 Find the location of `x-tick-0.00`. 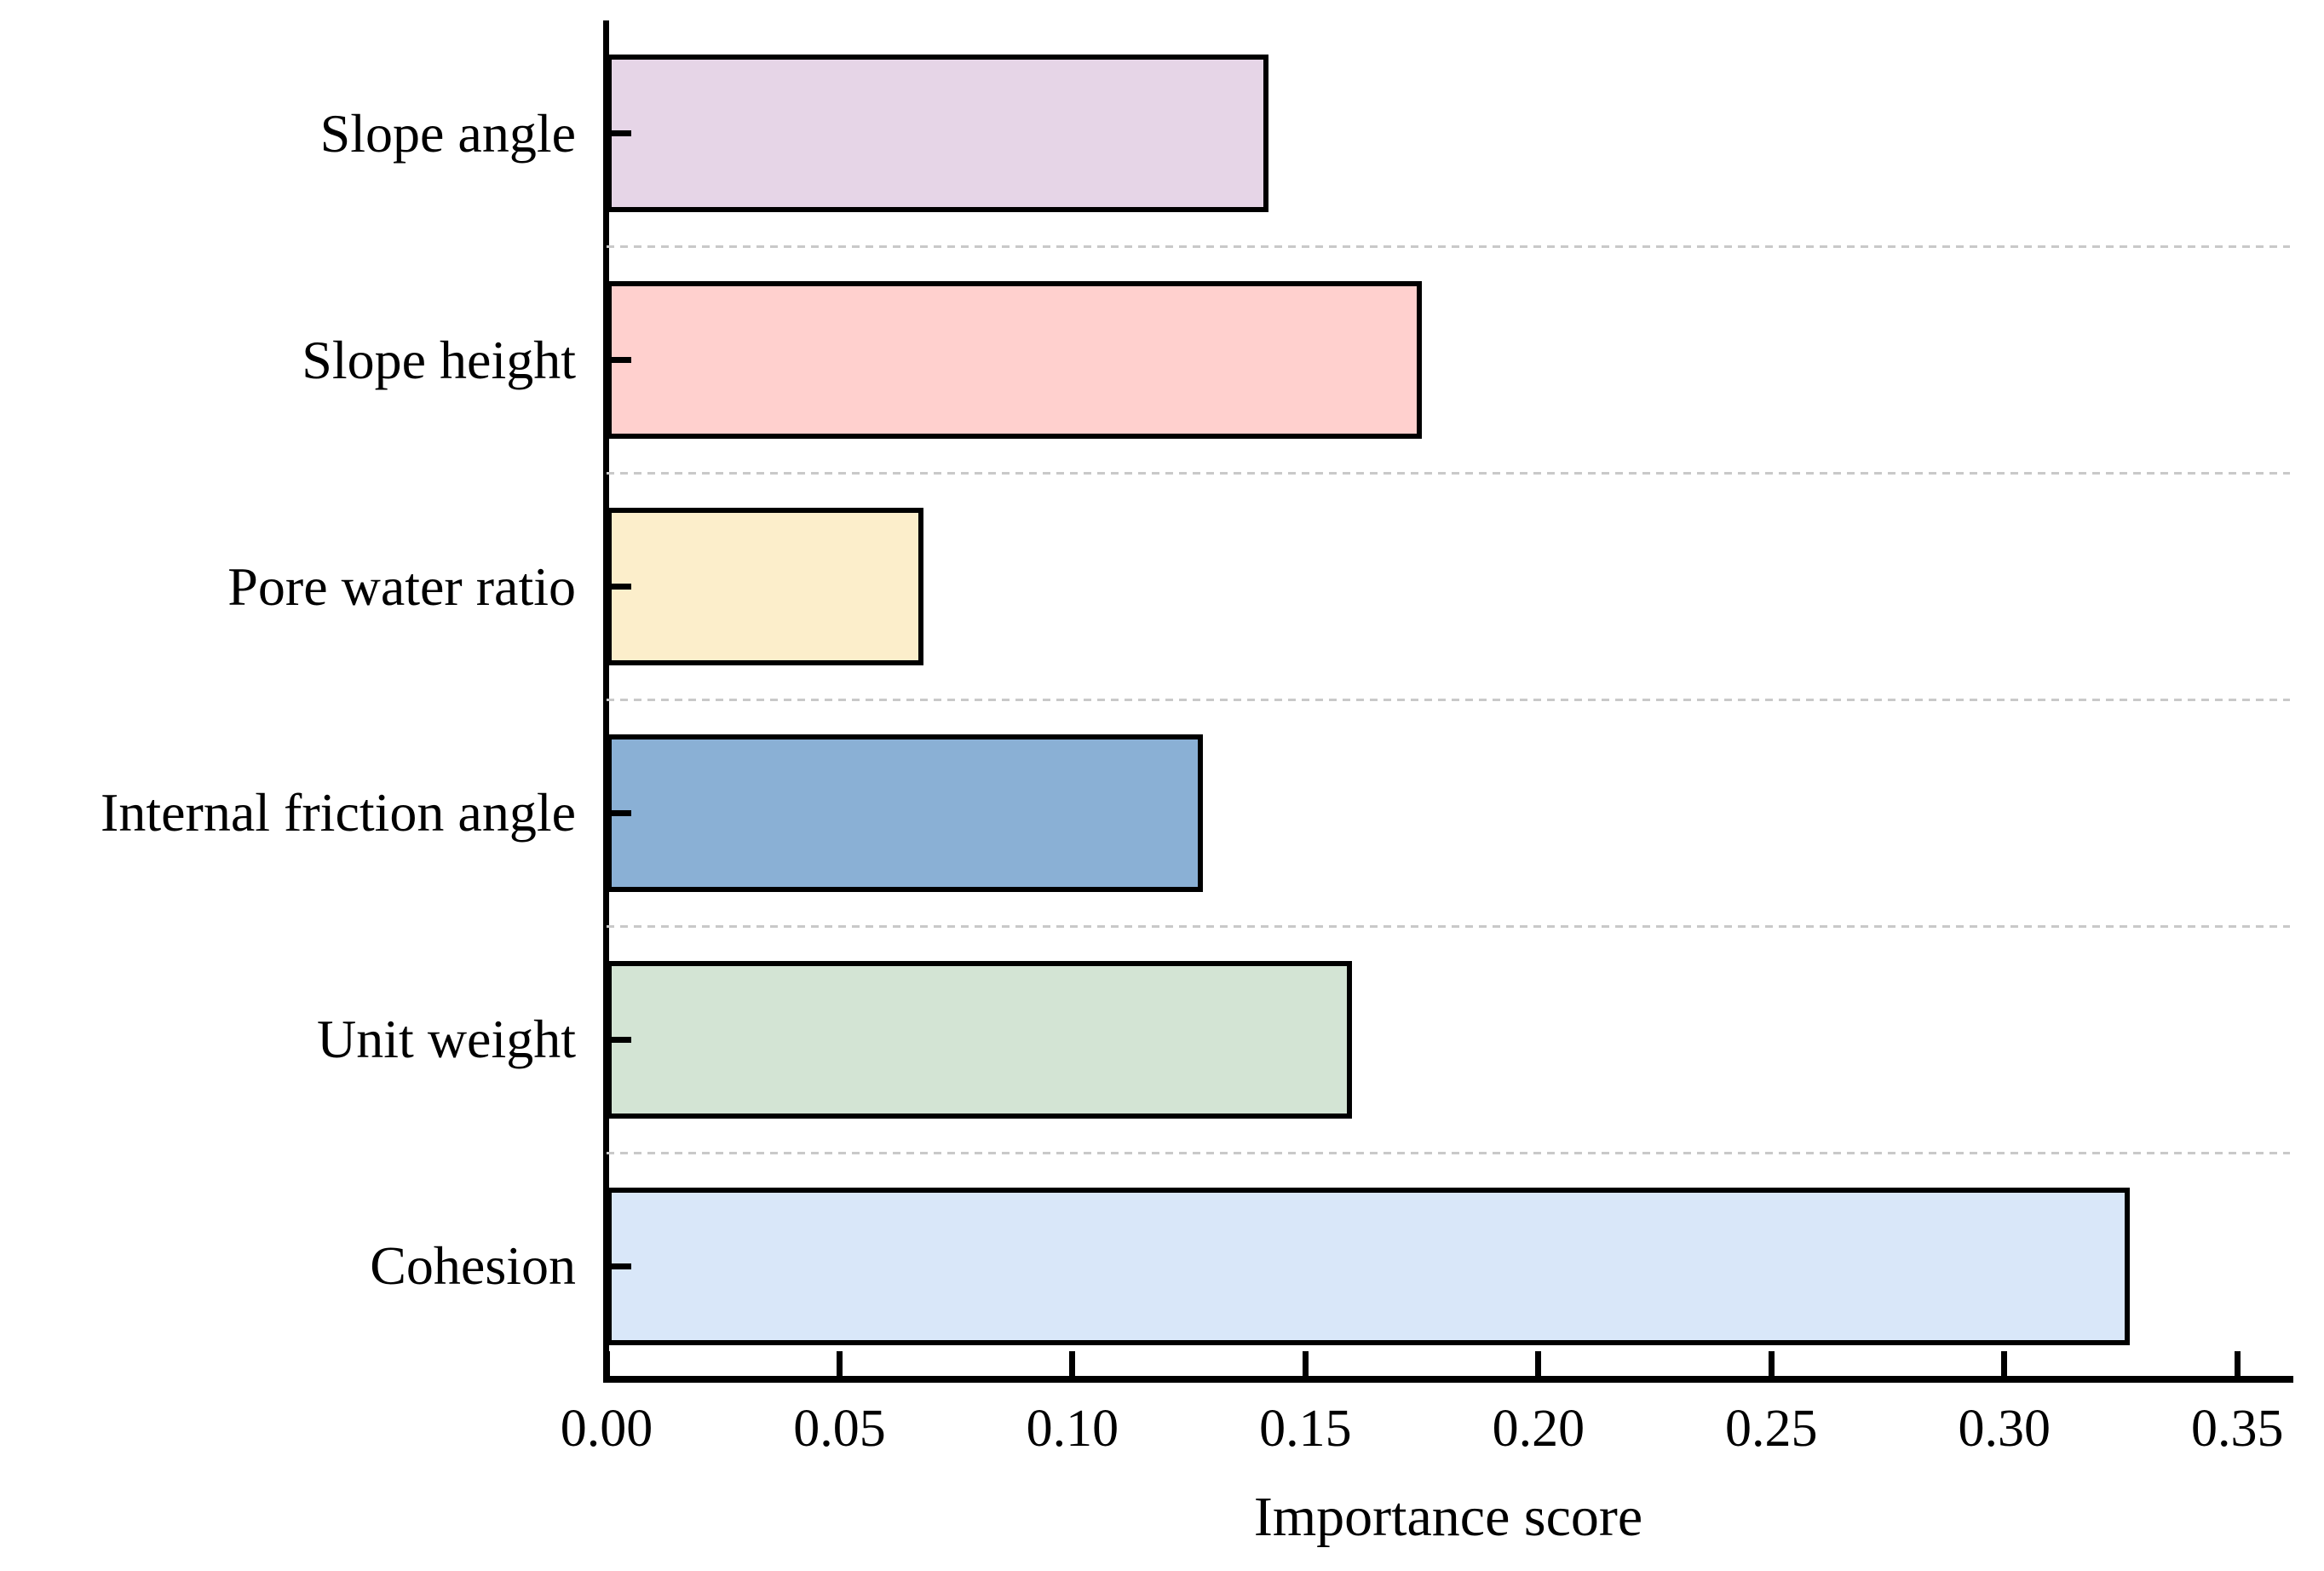

x-tick-0.00 is located at coordinates (606, 1363).